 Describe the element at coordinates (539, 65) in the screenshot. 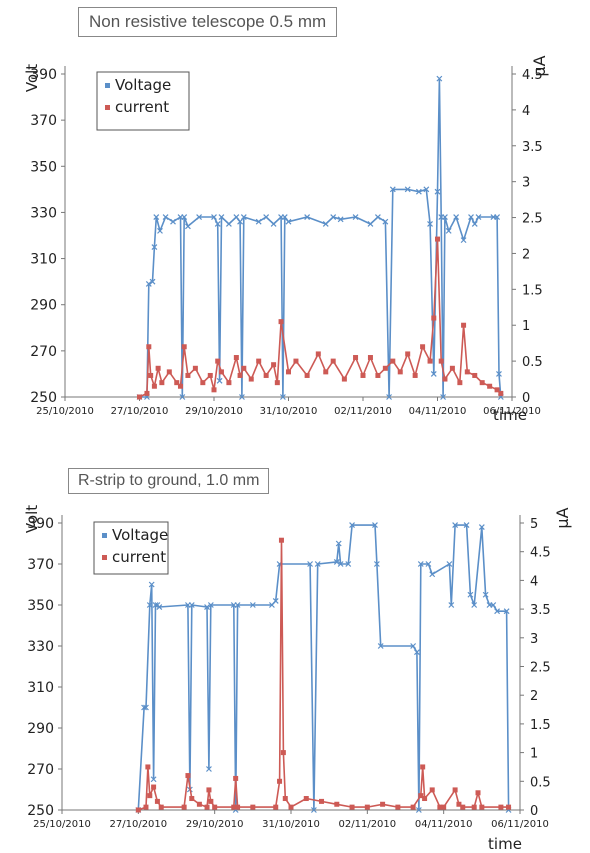

I see `y-axis-label-right: µA` at that location.